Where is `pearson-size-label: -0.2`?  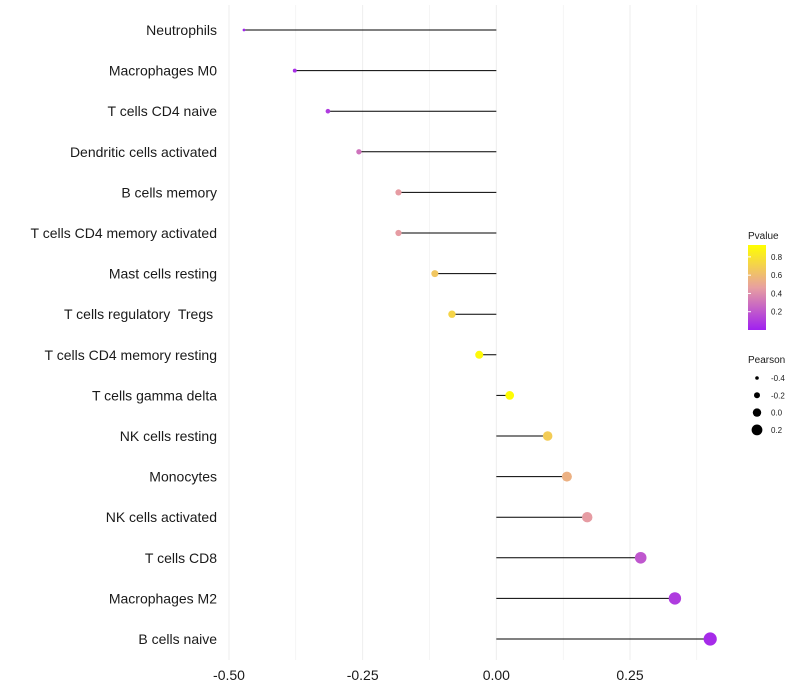
pearson-size-label: -0.2 is located at coordinates (778, 395).